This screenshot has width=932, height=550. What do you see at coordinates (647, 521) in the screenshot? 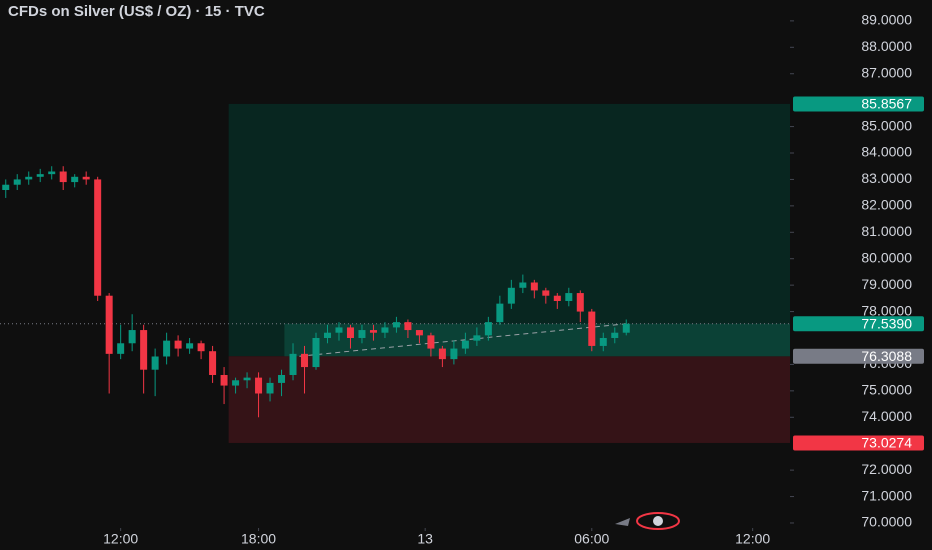
I see `replay-icon` at bounding box center [647, 521].